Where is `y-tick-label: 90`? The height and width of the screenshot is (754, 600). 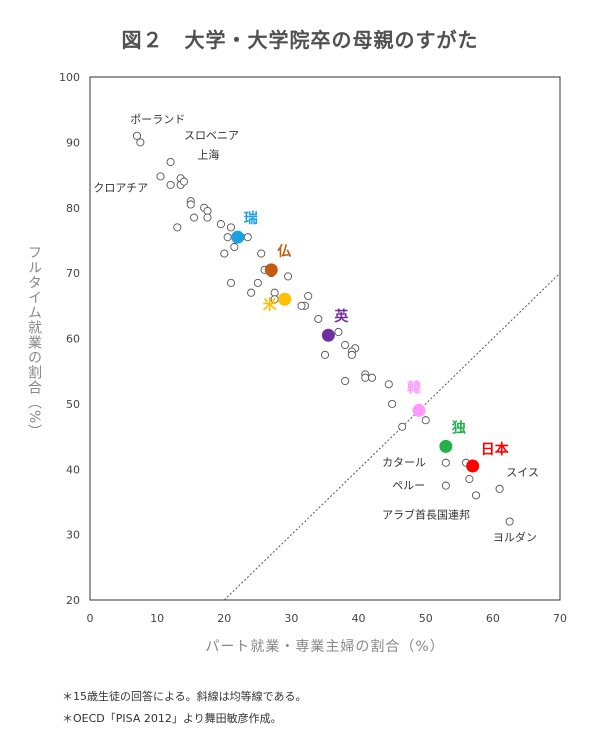
y-tick-label: 90 is located at coordinates (73, 142).